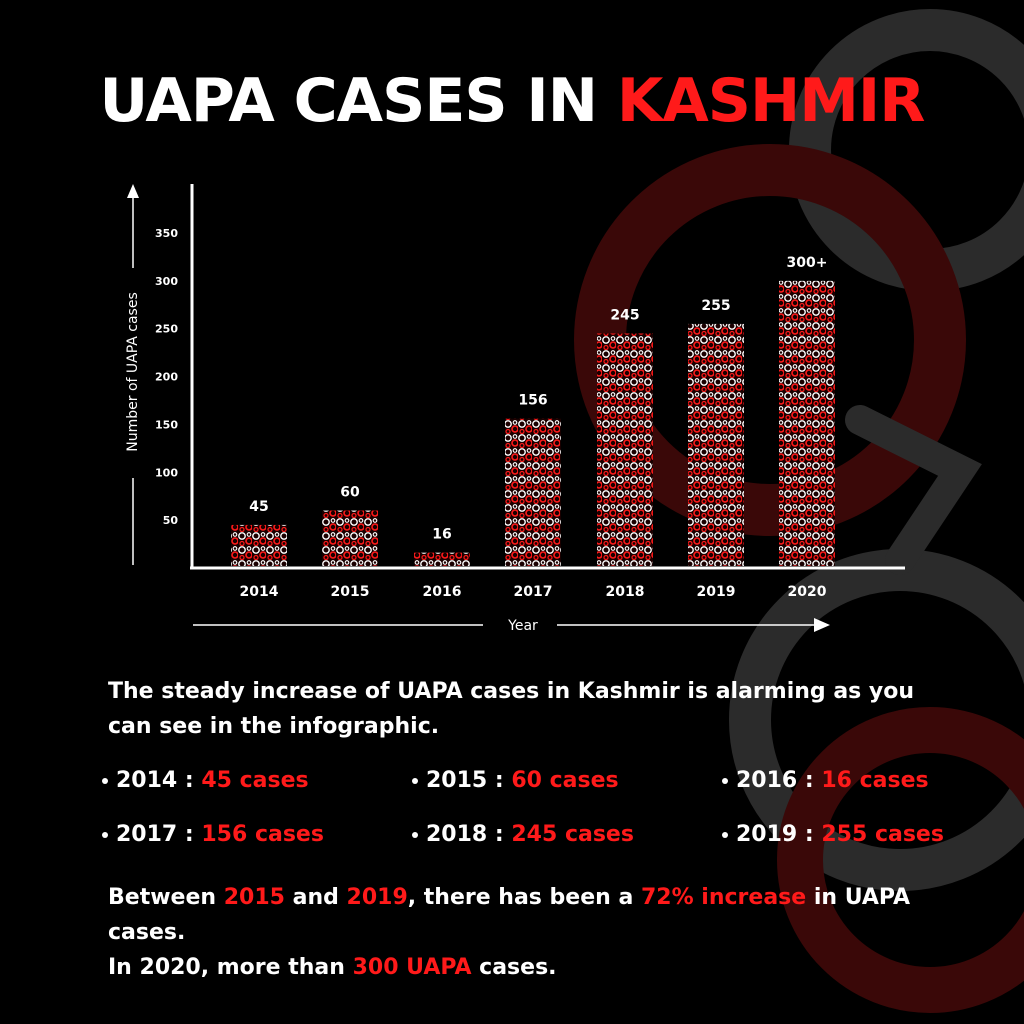  I want to click on x-tick-label: 2017, so click(533, 592).